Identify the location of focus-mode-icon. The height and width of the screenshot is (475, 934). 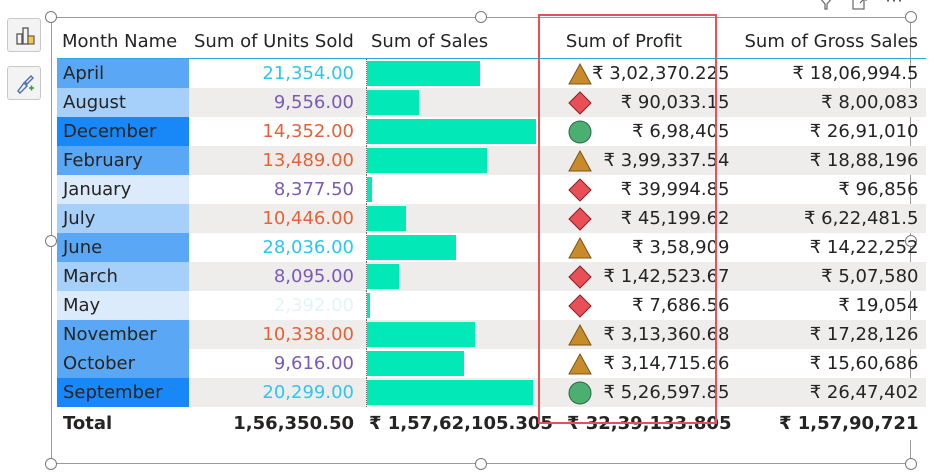
(860, 5).